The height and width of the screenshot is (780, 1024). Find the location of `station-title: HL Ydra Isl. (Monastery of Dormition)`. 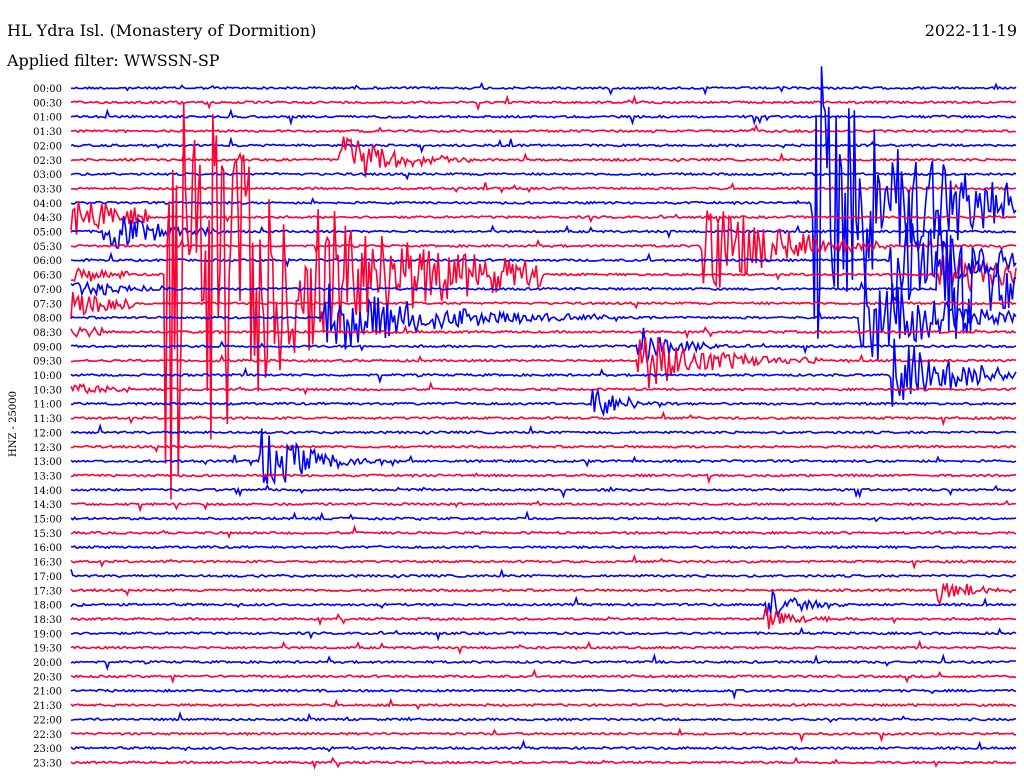

station-title: HL Ydra Isl. (Monastery of Dormition) is located at coordinates (161, 30).